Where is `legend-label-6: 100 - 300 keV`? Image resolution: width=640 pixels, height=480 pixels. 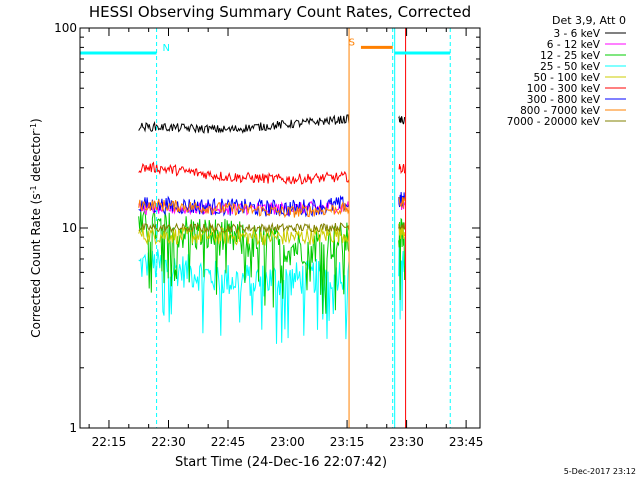
legend-label-6: 100 - 300 keV is located at coordinates (564, 89).